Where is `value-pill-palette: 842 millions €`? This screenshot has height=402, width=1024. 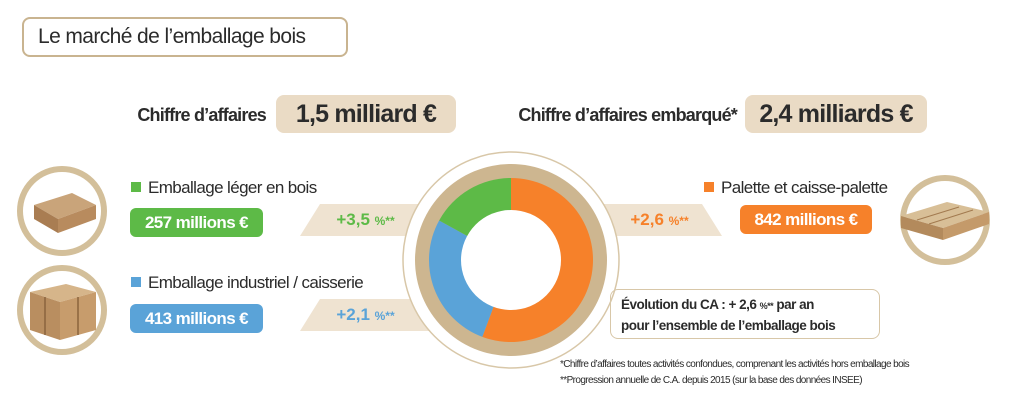 value-pill-palette: 842 millions € is located at coordinates (806, 219).